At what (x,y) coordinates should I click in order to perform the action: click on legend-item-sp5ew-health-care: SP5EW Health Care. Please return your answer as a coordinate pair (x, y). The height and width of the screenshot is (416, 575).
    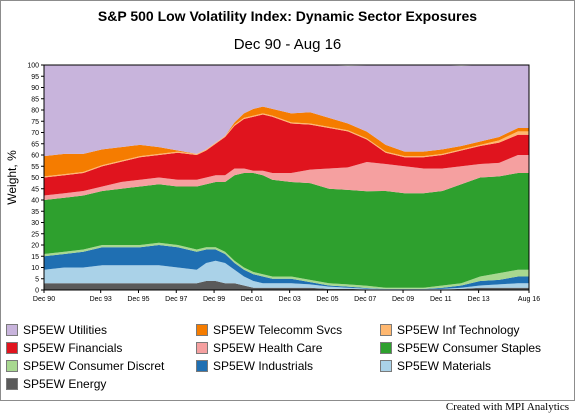
    Looking at the image, I should click on (259, 348).